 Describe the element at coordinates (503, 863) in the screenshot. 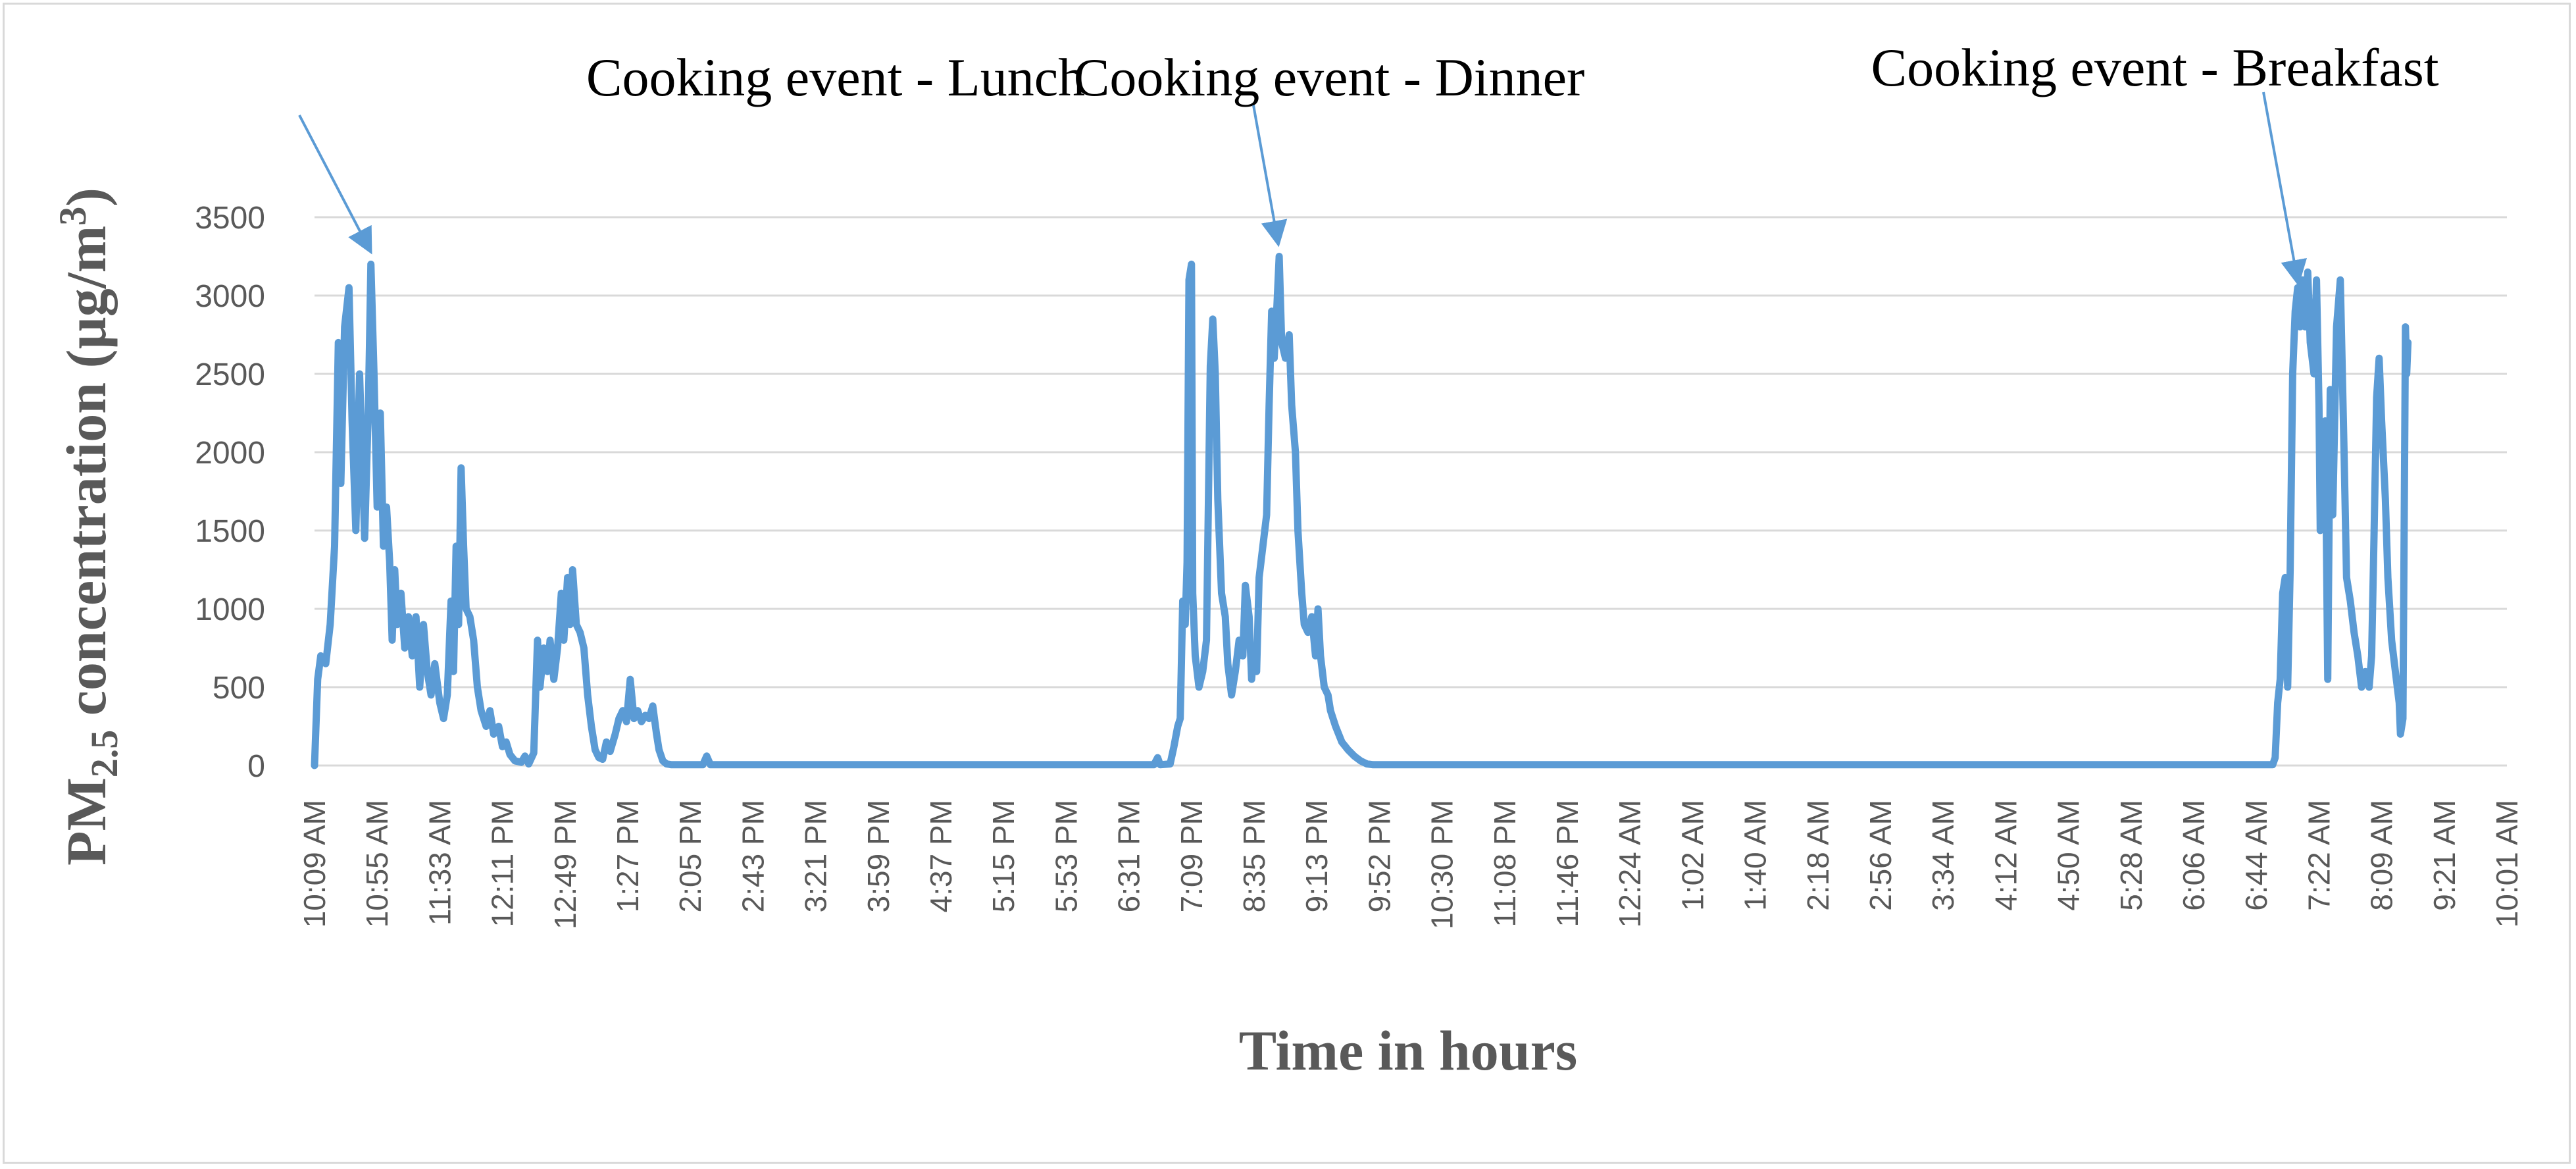

I see `x-tick-label: 12:11 PM` at that location.